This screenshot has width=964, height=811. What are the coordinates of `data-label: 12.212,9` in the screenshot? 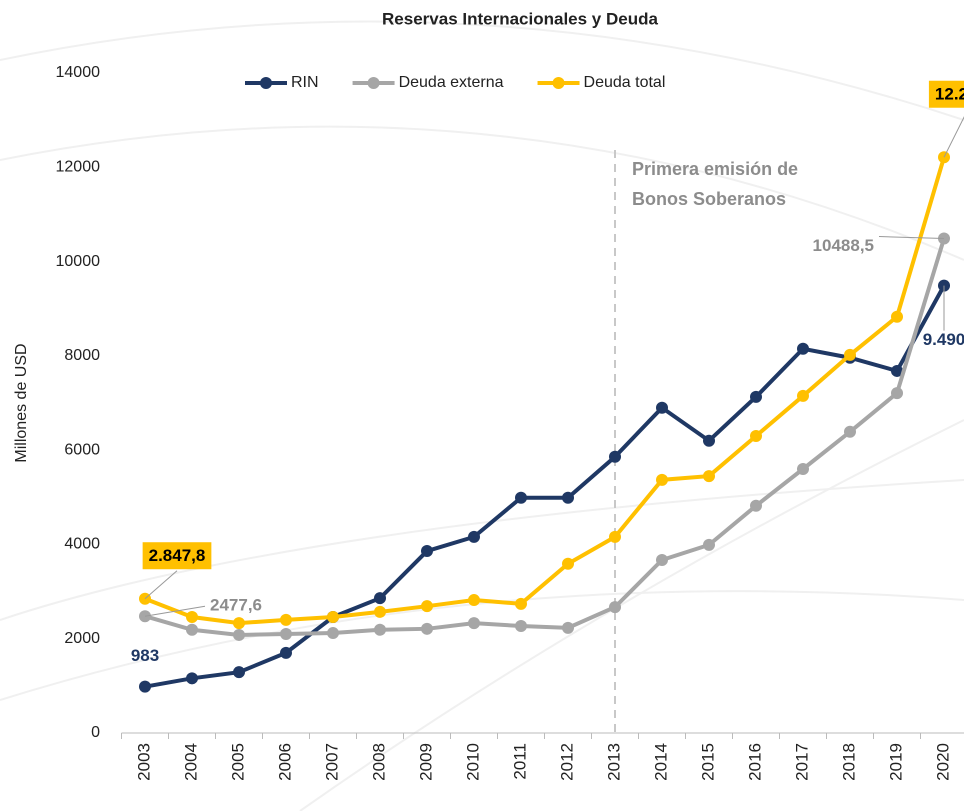 It's located at (949, 94).